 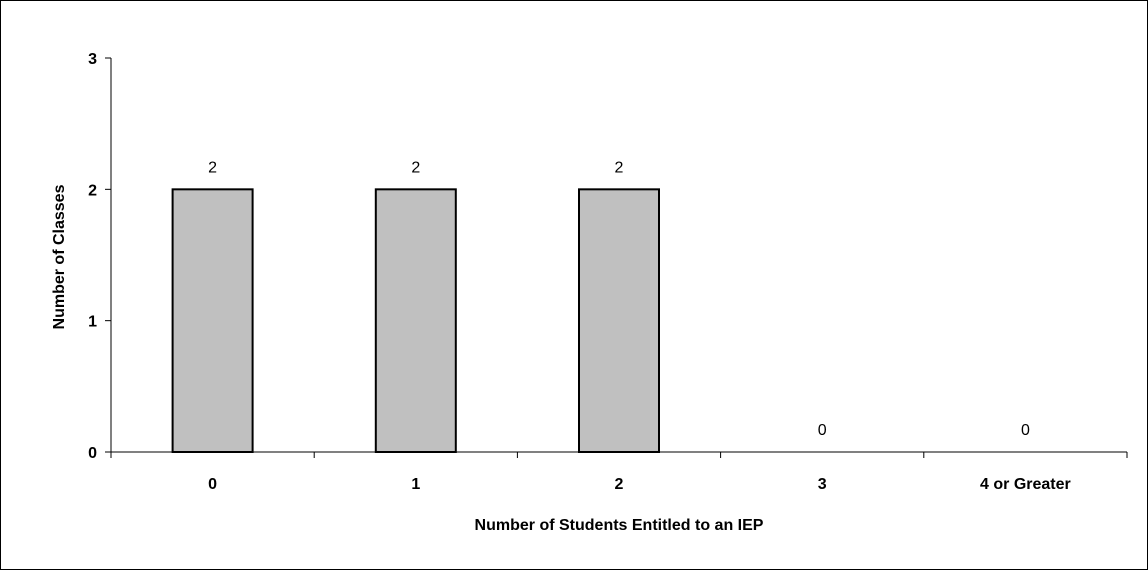 What do you see at coordinates (619, 525) in the screenshot?
I see `x-axis-title: Number of Students Entitled to an IEP` at bounding box center [619, 525].